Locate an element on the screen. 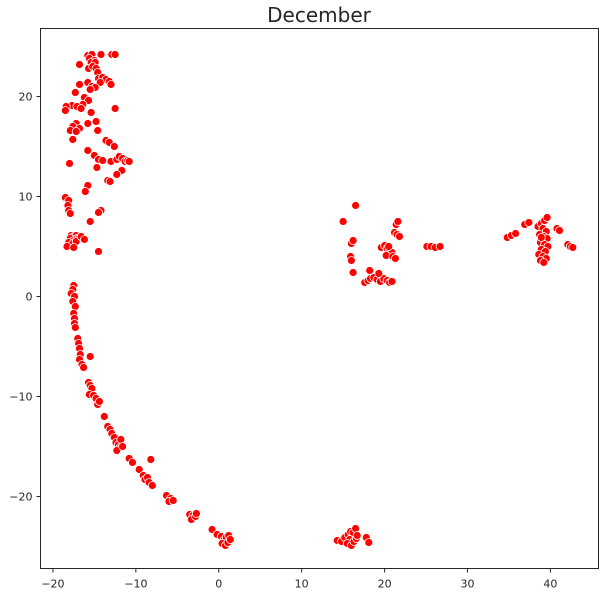 The image size is (605, 598). x-tick-label: 20 is located at coordinates (385, 584).